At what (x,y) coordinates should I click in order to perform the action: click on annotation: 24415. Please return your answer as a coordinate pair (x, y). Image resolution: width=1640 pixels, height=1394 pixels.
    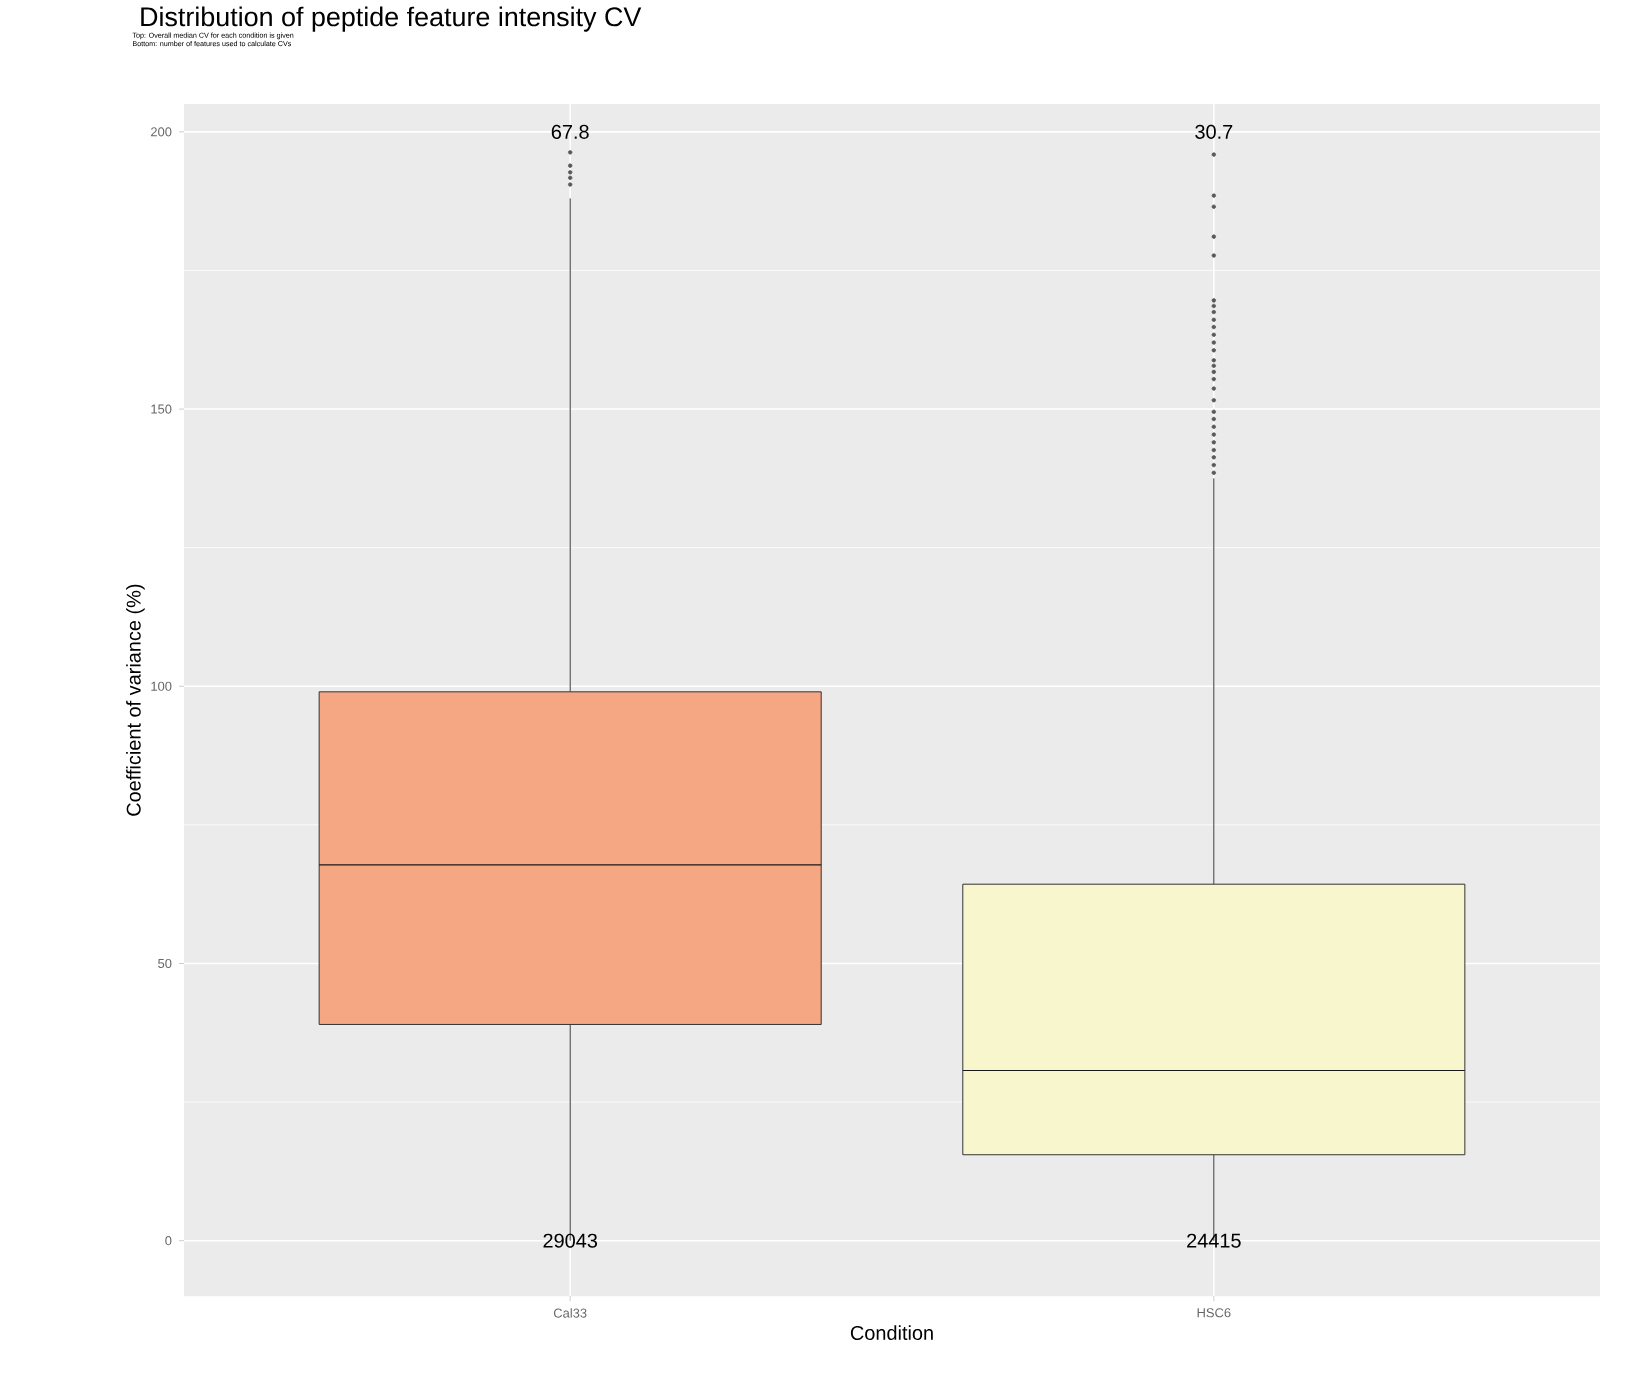
    Looking at the image, I should click on (1214, 1240).